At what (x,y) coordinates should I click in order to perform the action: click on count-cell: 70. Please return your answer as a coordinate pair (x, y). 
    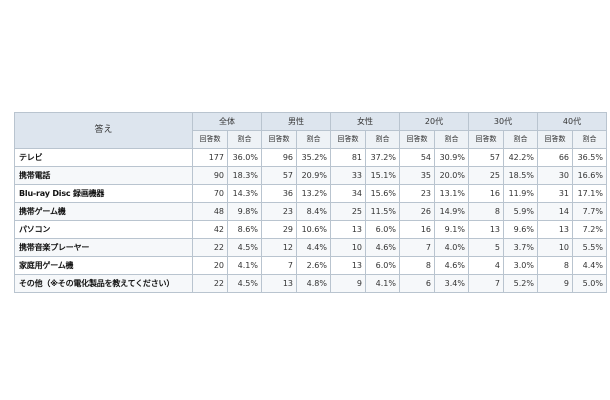
    Looking at the image, I should click on (210, 193).